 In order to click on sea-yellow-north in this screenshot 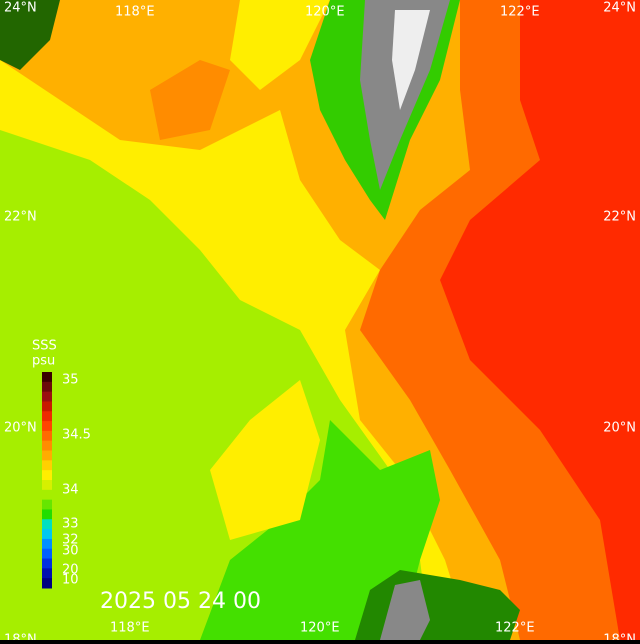, I will do `click(280, 45)`.